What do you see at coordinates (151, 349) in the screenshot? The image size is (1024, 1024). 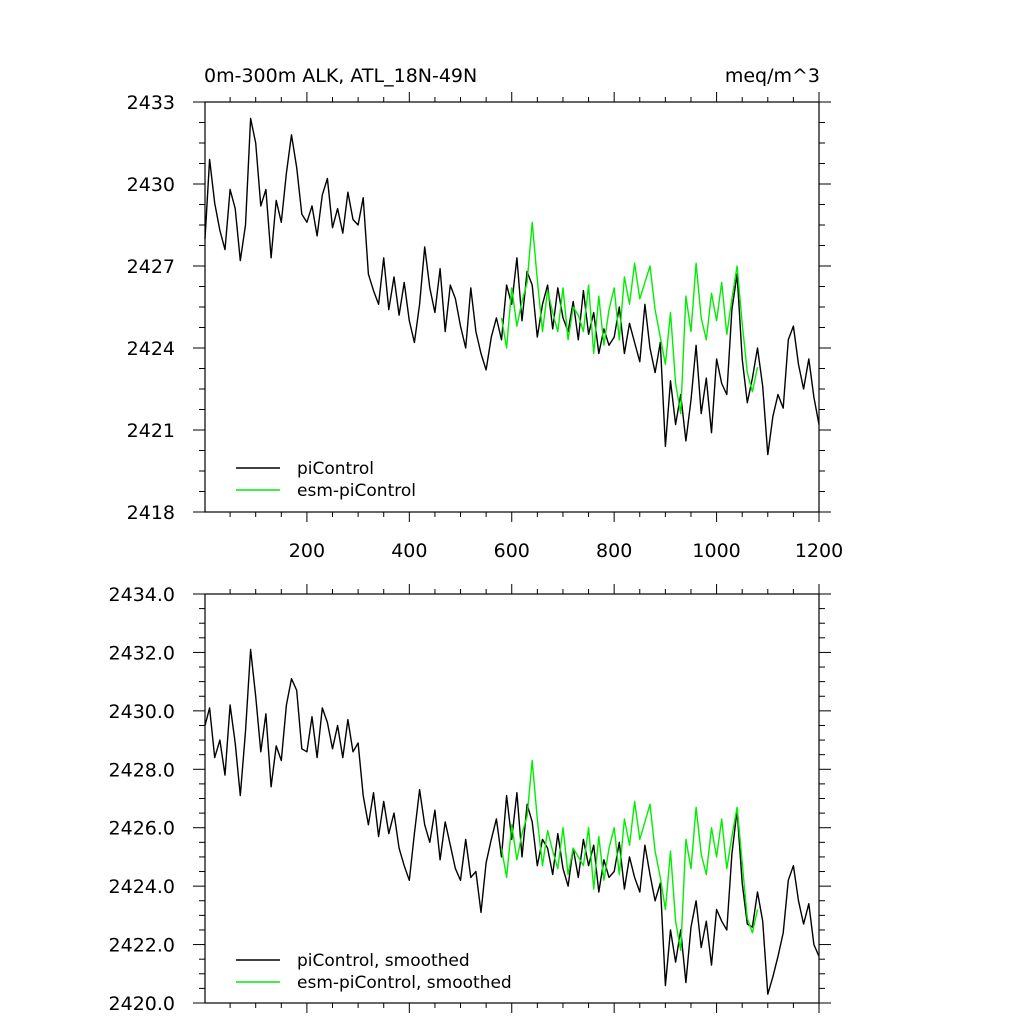 I see `y-tick-label: 2424` at bounding box center [151, 349].